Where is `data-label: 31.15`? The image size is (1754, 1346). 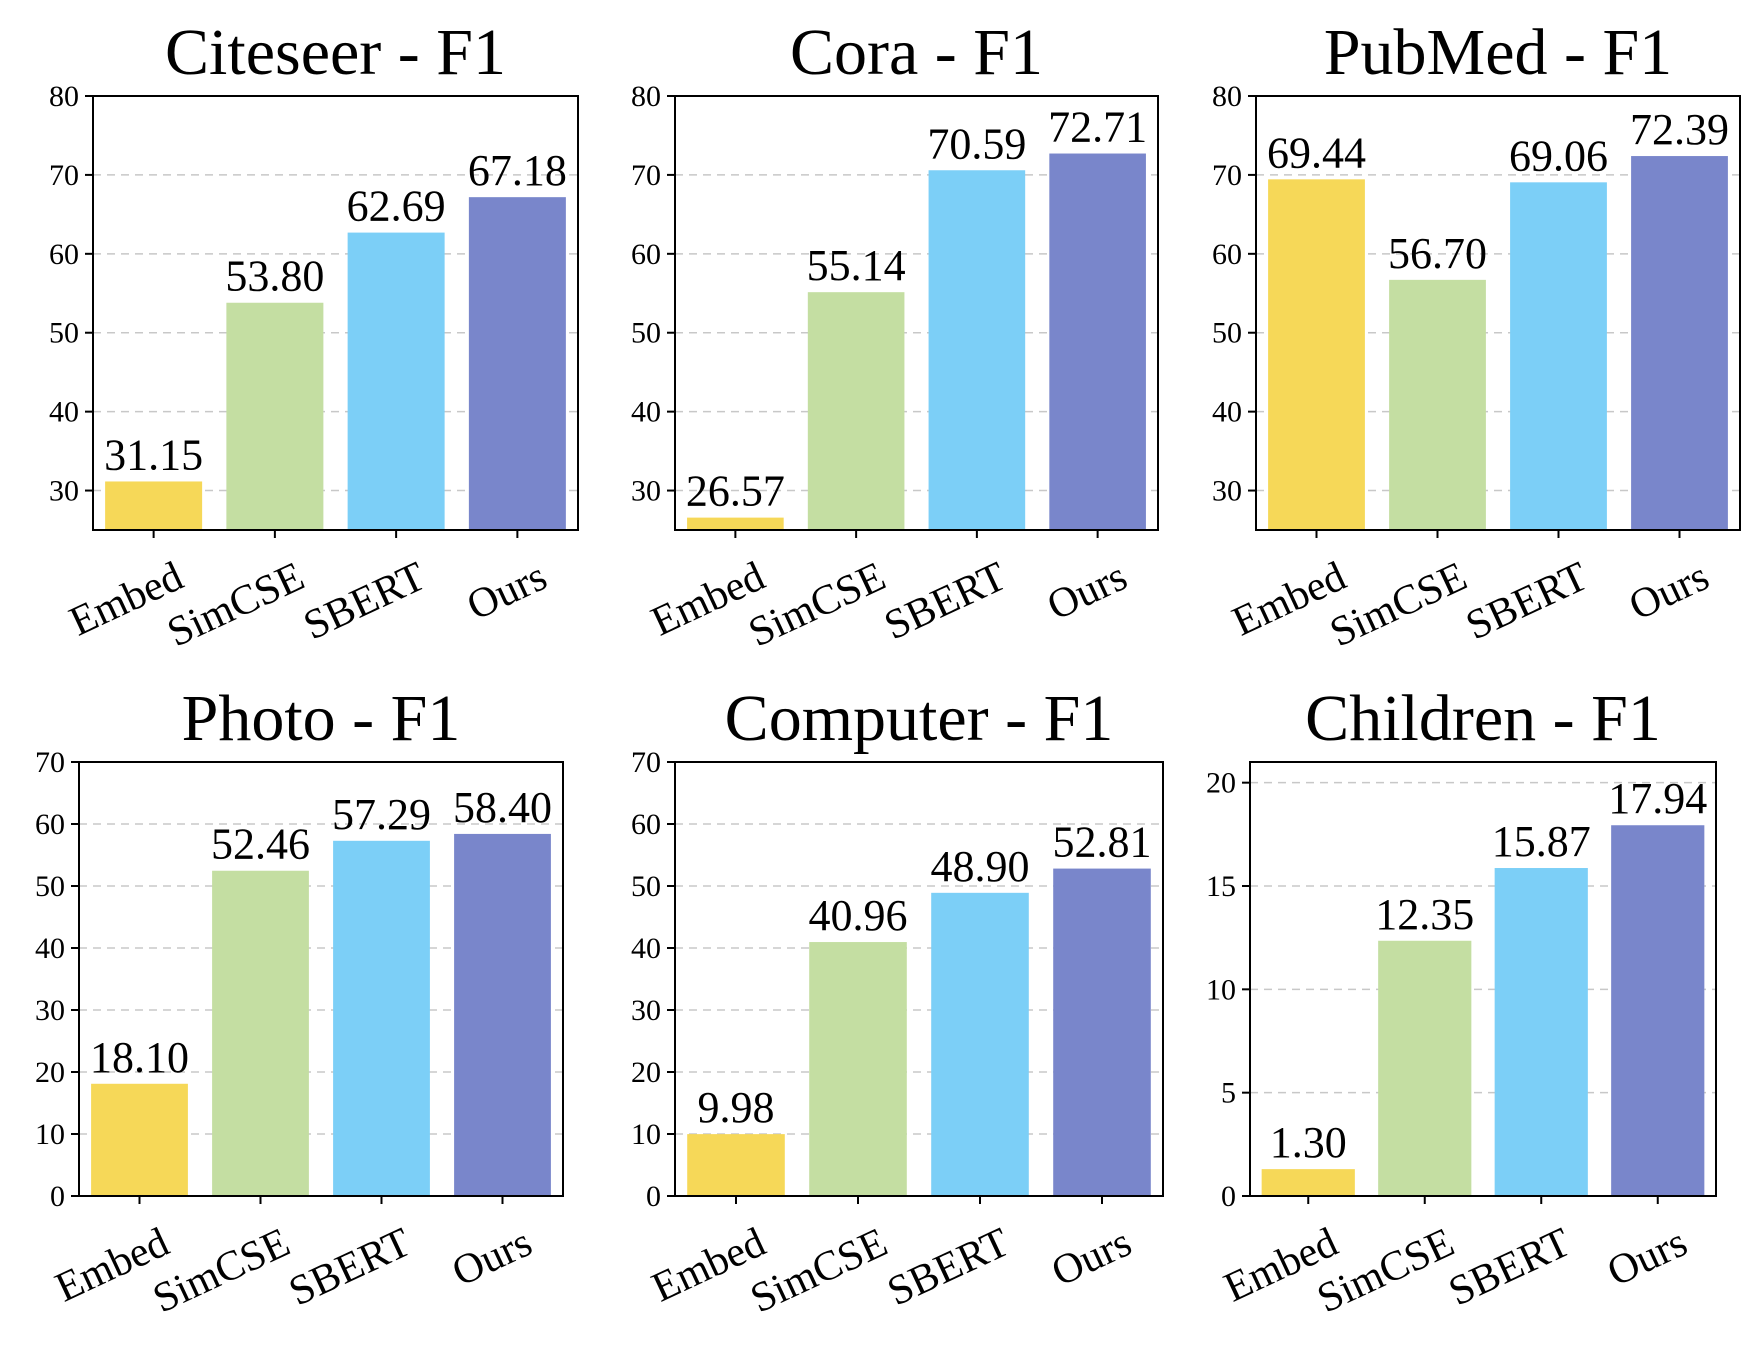 data-label: 31.15 is located at coordinates (153, 454).